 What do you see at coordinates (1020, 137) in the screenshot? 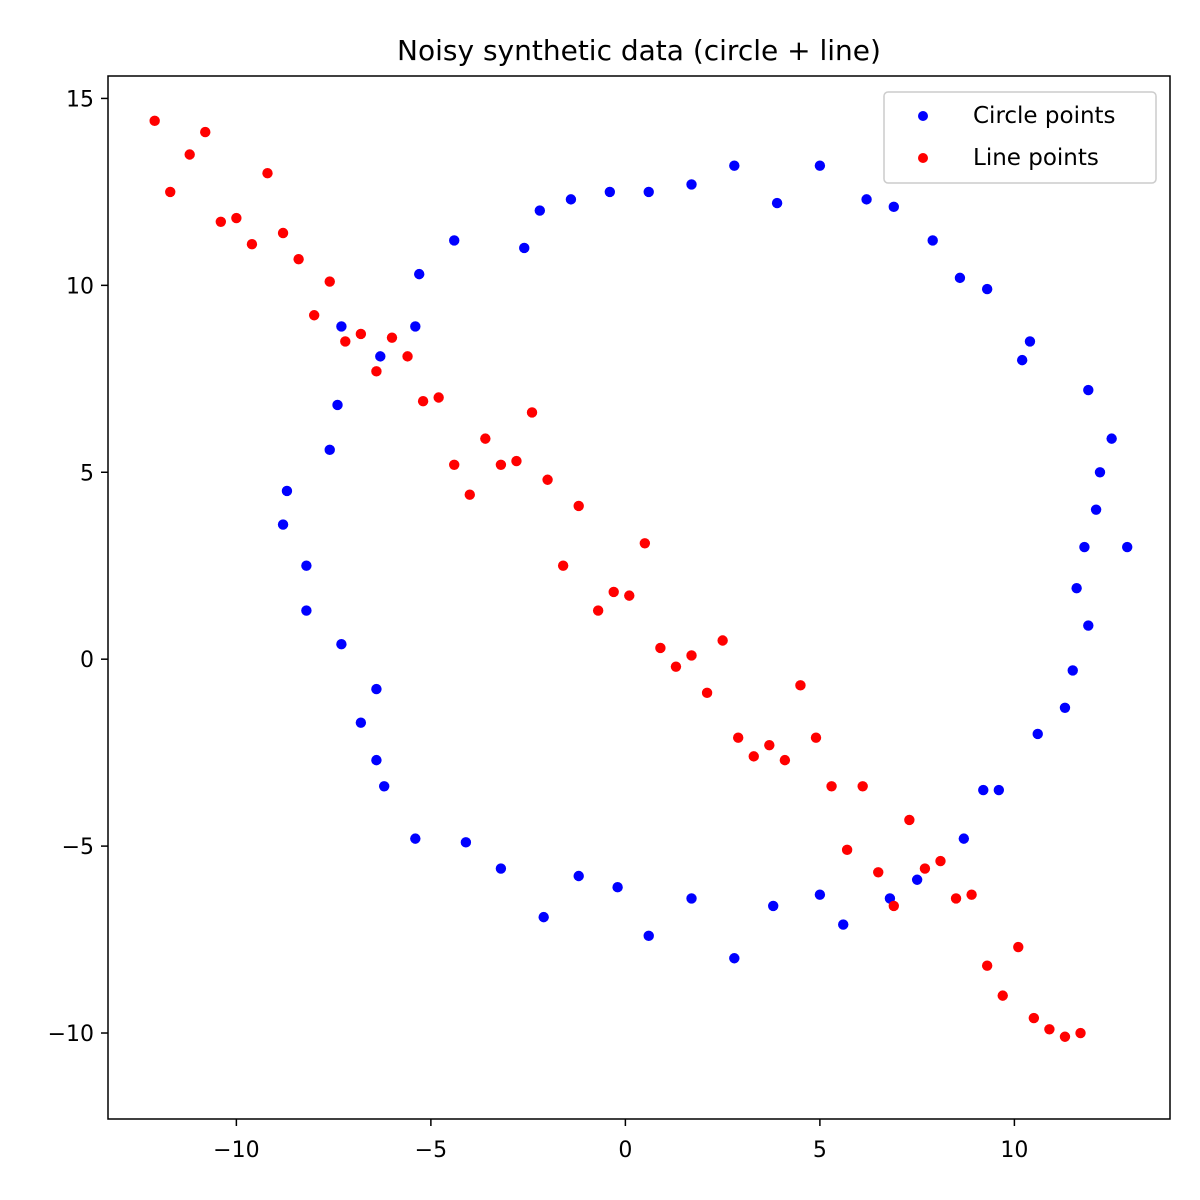
I see `legend: Circle points Line points` at bounding box center [1020, 137].